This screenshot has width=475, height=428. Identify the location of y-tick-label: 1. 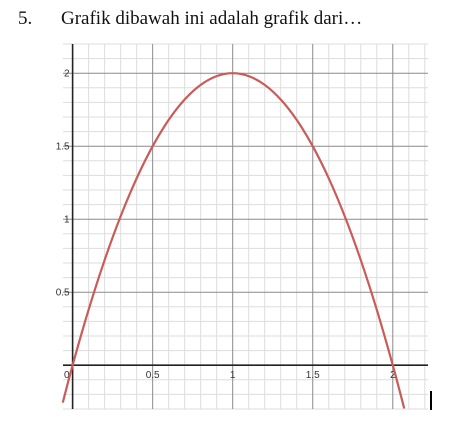
(67, 220).